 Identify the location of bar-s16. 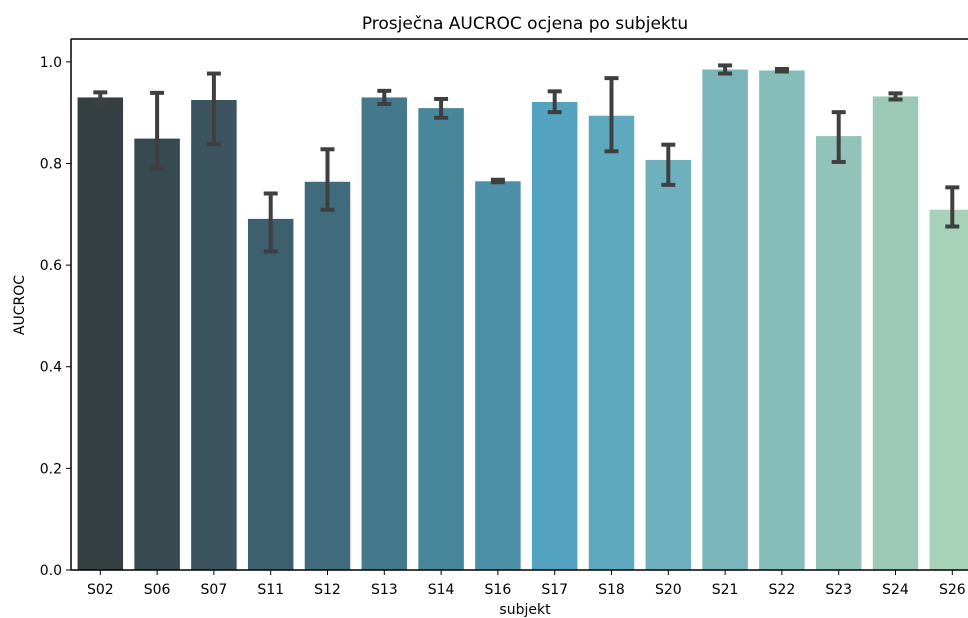
(498, 375).